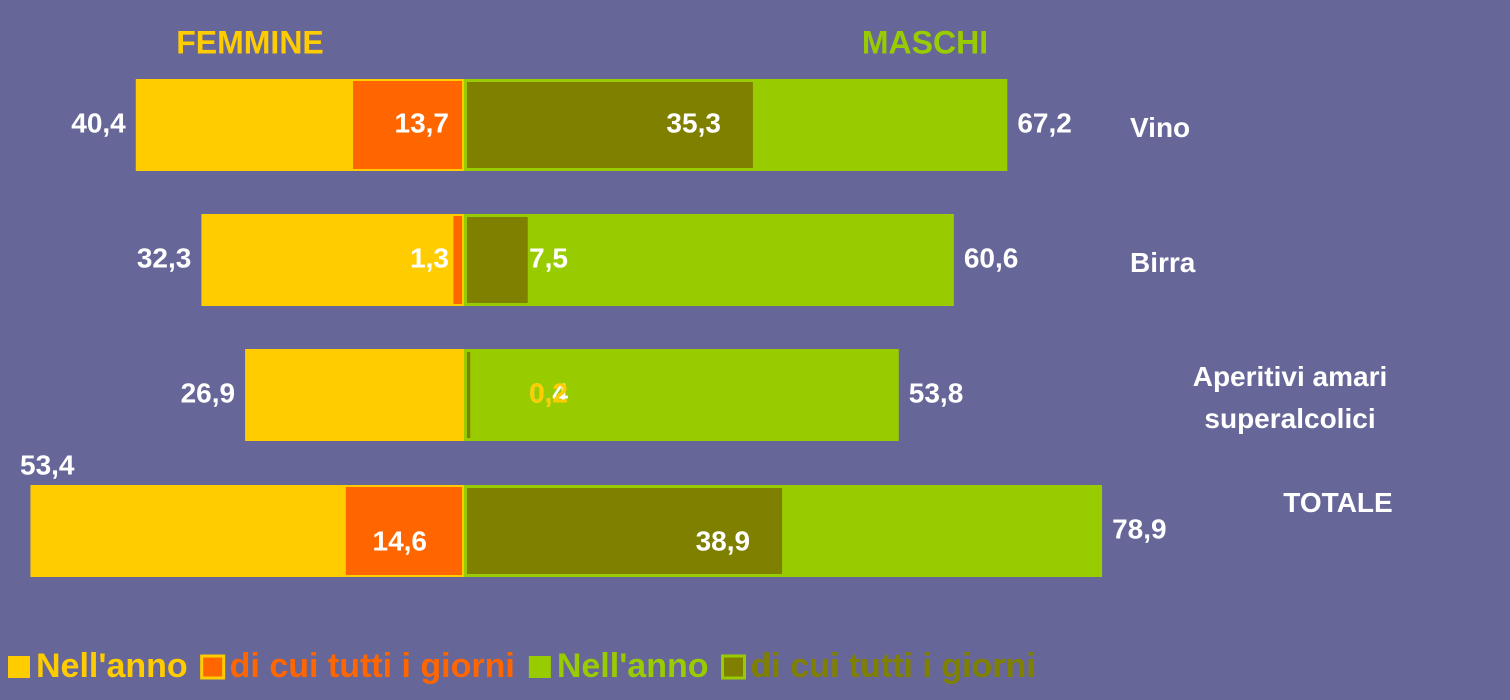  What do you see at coordinates (400, 540) in the screenshot?
I see `value-label: 14,6` at bounding box center [400, 540].